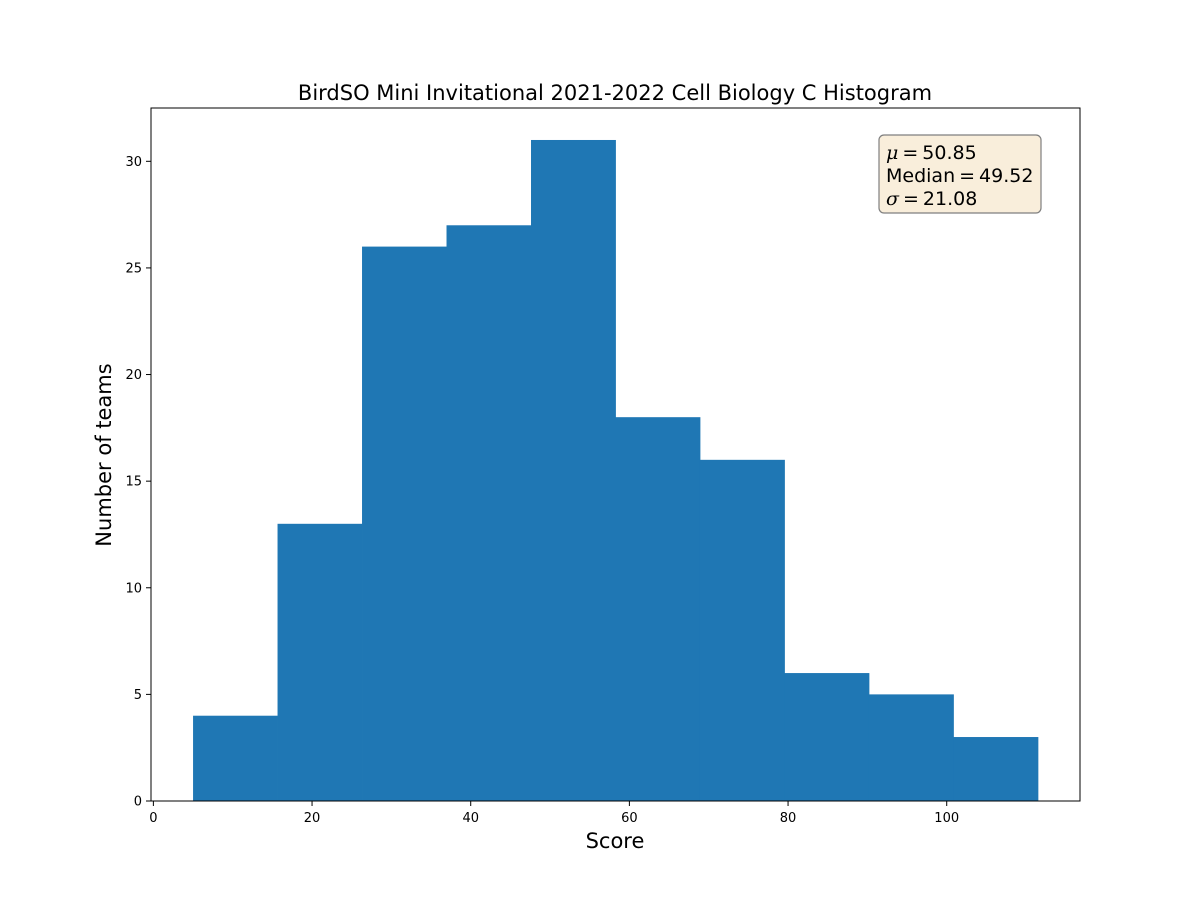 This screenshot has height=900, width=1200. I want to click on y-tick-label: 25, so click(133, 268).